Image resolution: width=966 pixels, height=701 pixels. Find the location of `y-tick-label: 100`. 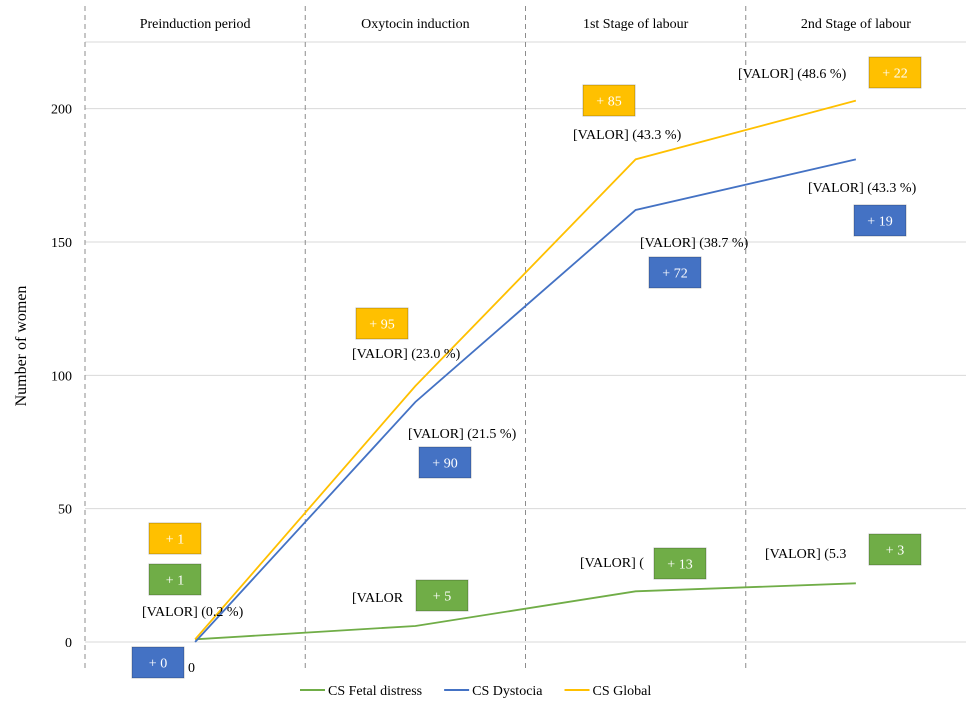

y-tick-label: 100 is located at coordinates (61, 376).